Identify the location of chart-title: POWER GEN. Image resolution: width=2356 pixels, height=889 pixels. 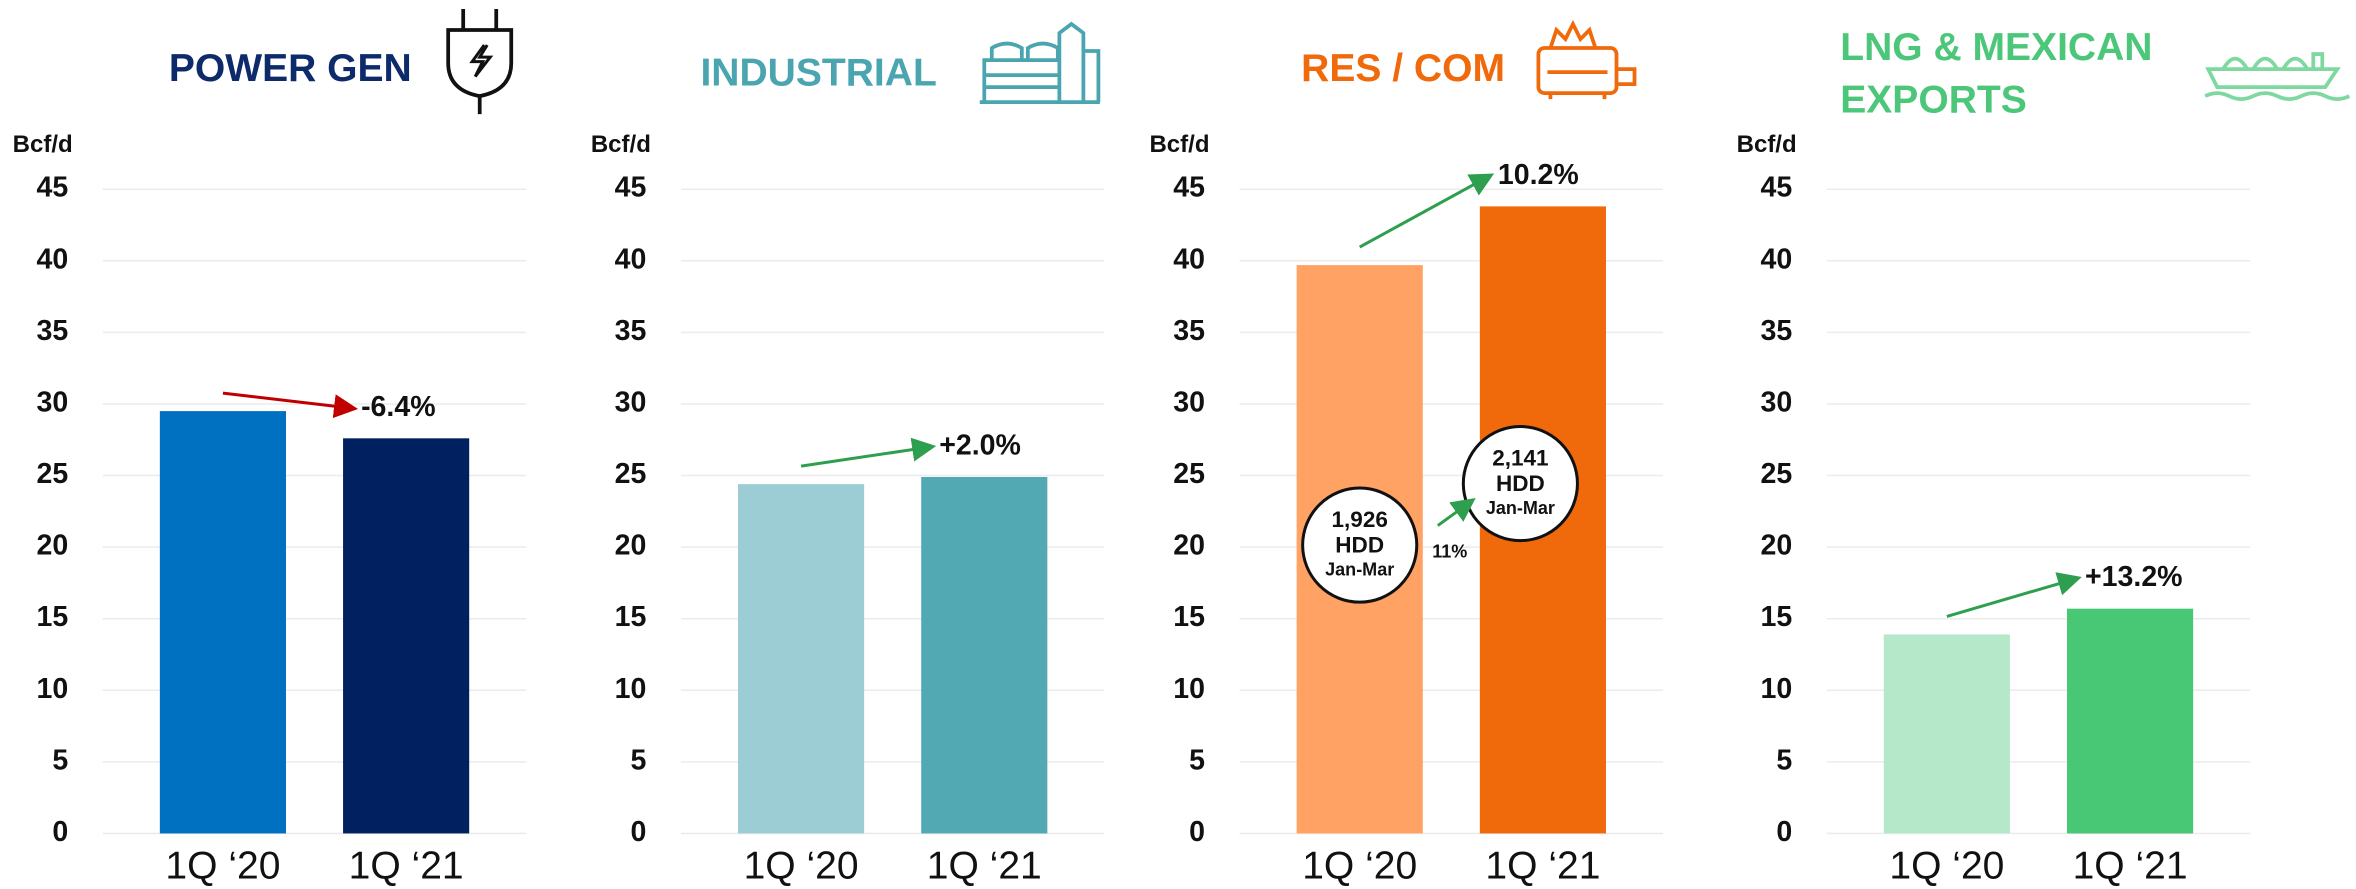
(290, 68).